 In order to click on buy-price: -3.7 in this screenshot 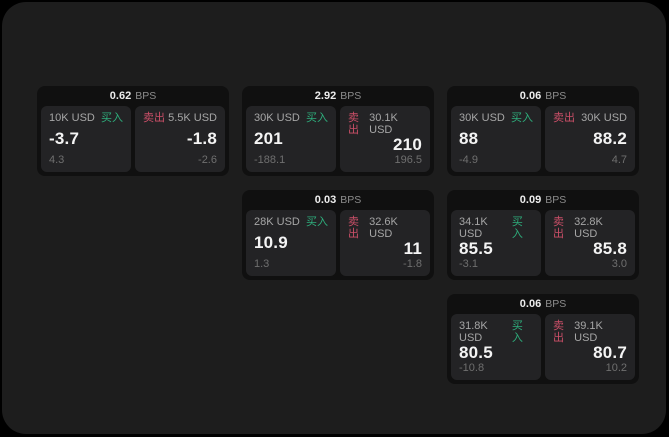, I will do `click(64, 138)`.